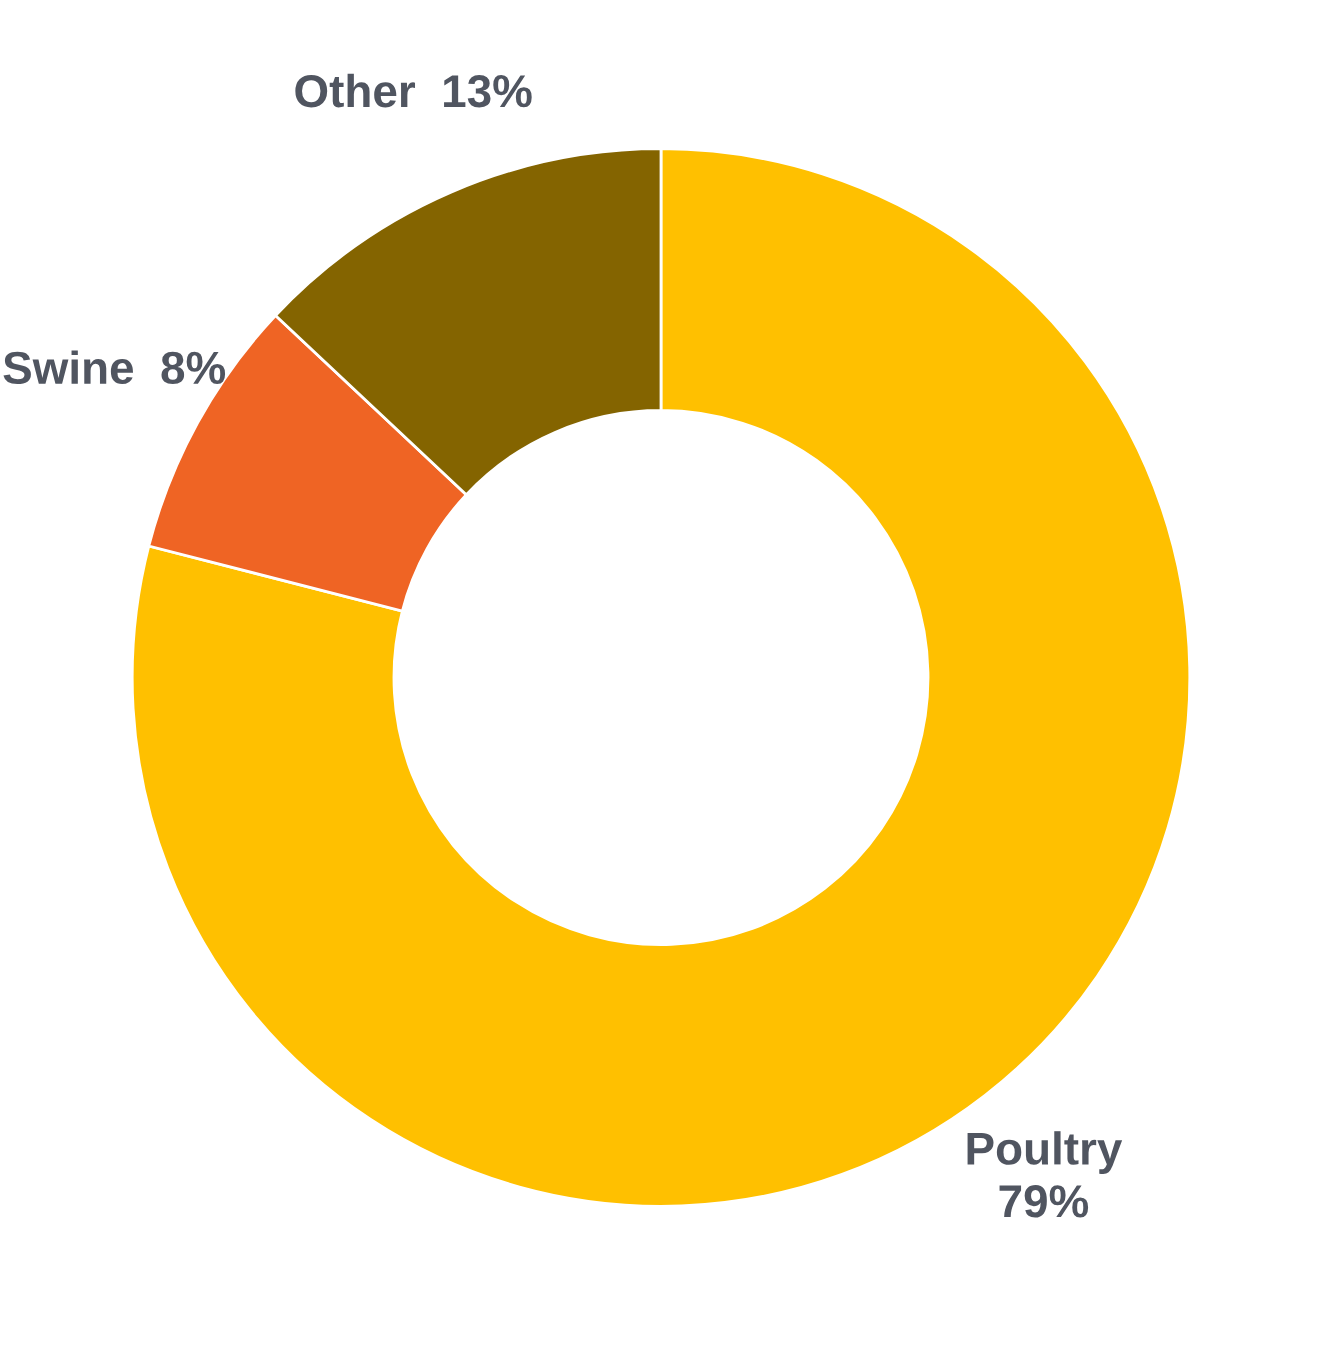  I want to click on slice-label: Other 13%, so click(413, 90).